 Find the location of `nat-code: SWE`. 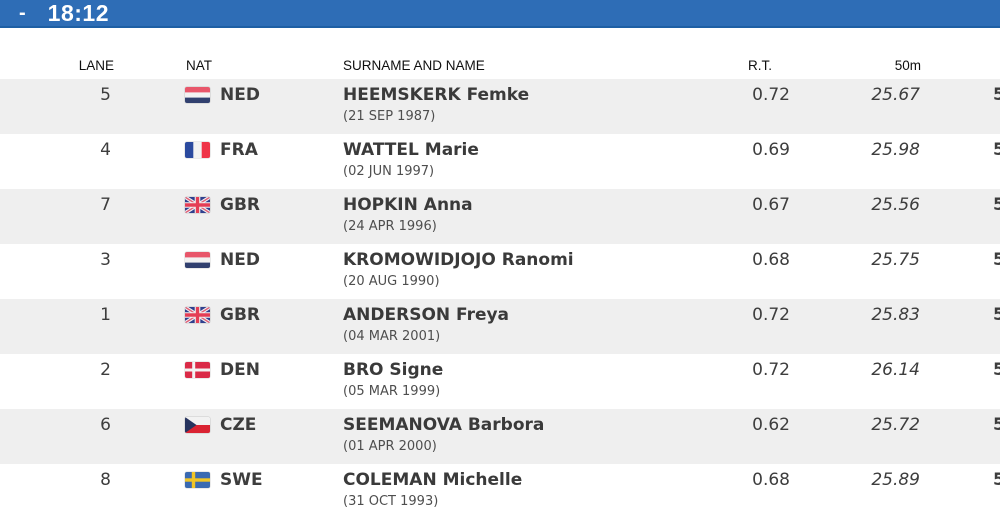

nat-code: SWE is located at coordinates (241, 480).